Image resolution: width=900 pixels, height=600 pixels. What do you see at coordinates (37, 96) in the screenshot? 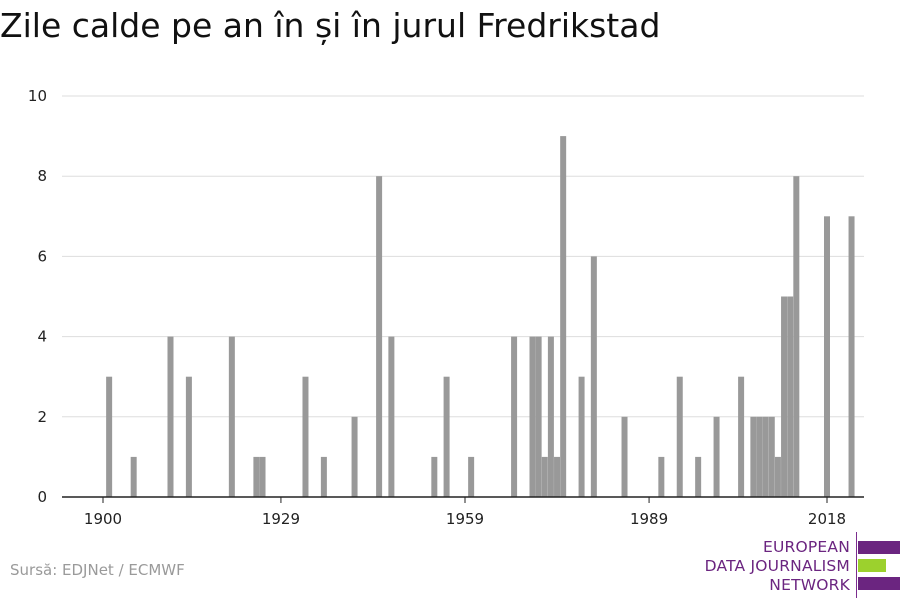
I see `y-tick-label: 10` at bounding box center [37, 96].